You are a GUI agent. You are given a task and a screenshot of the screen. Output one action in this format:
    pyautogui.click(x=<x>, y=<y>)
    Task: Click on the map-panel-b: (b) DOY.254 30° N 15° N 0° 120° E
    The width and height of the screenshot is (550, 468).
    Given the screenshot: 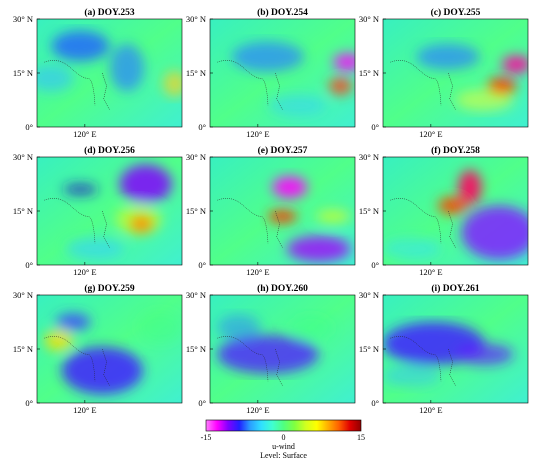 What is the action you would take?
    pyautogui.click(x=271, y=73)
    